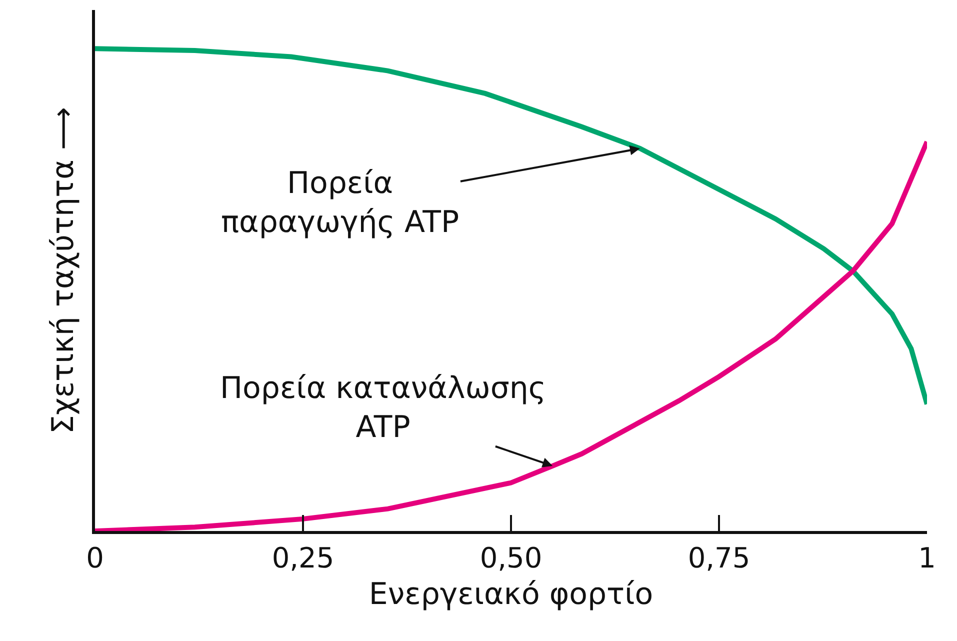  I want to click on x-tick-label: 0,25, so click(303, 558).